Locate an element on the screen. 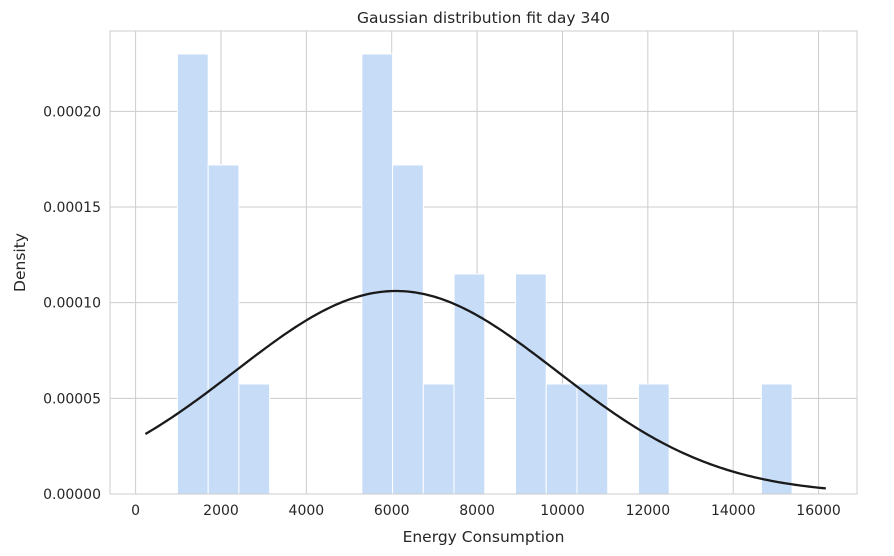 Image resolution: width=894 pixels, height=556 pixels. x-tick-label: 10000 is located at coordinates (562, 511).